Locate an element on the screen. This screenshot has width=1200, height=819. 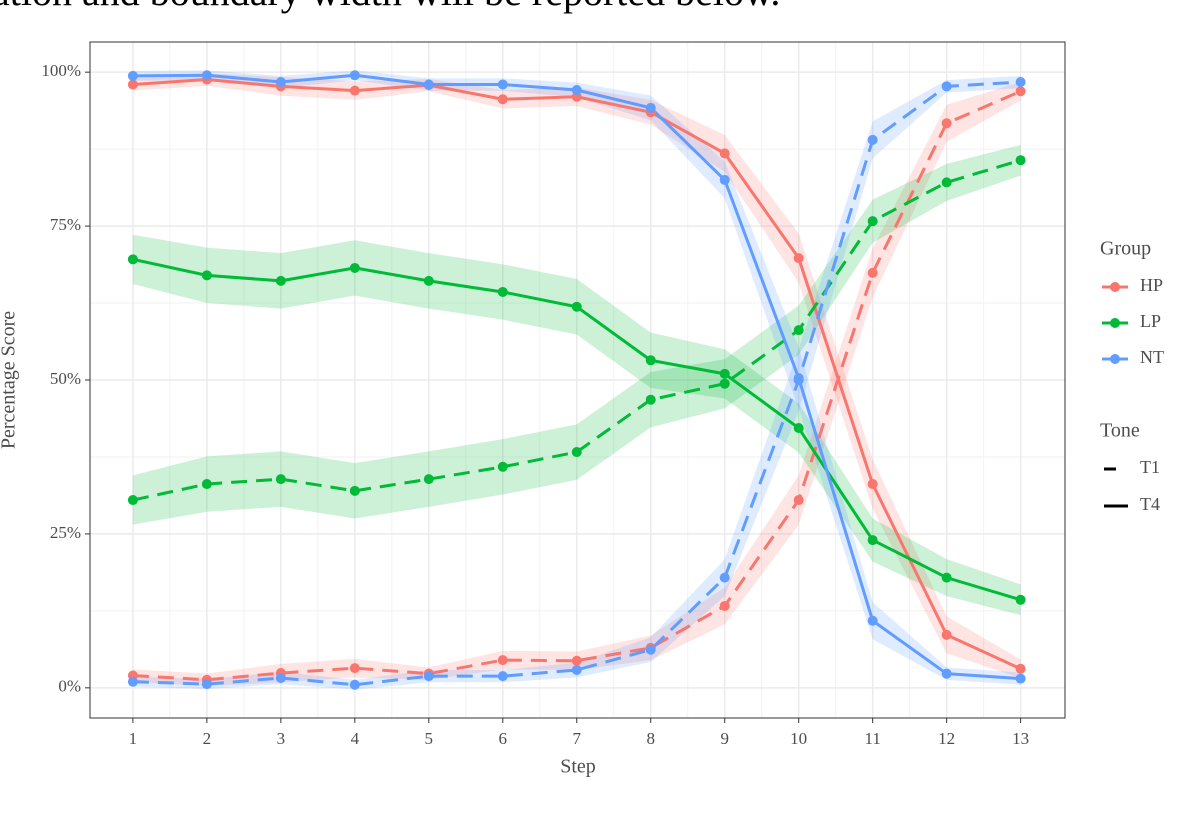
x-tick-label: 11 is located at coordinates (872, 738).